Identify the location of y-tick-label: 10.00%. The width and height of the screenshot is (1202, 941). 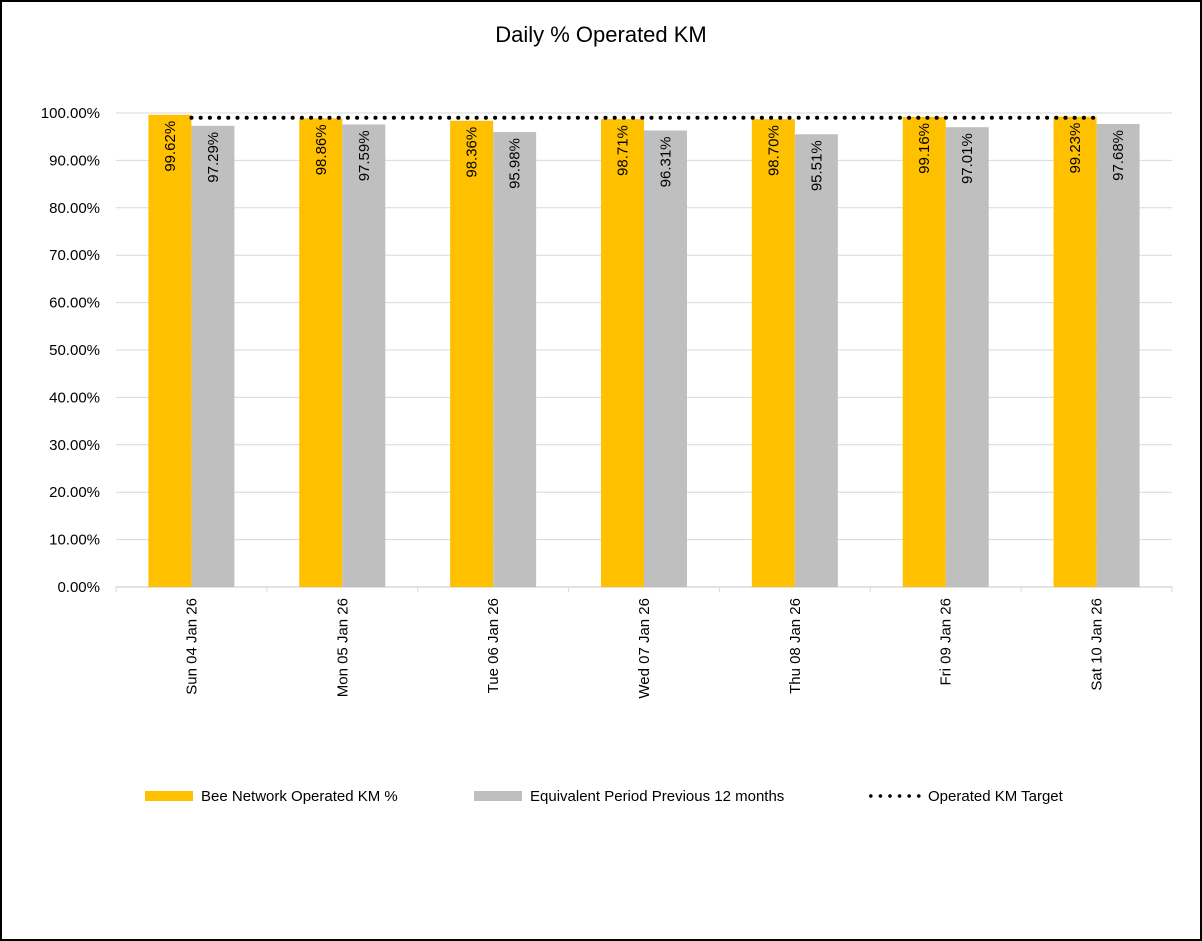
(74, 540).